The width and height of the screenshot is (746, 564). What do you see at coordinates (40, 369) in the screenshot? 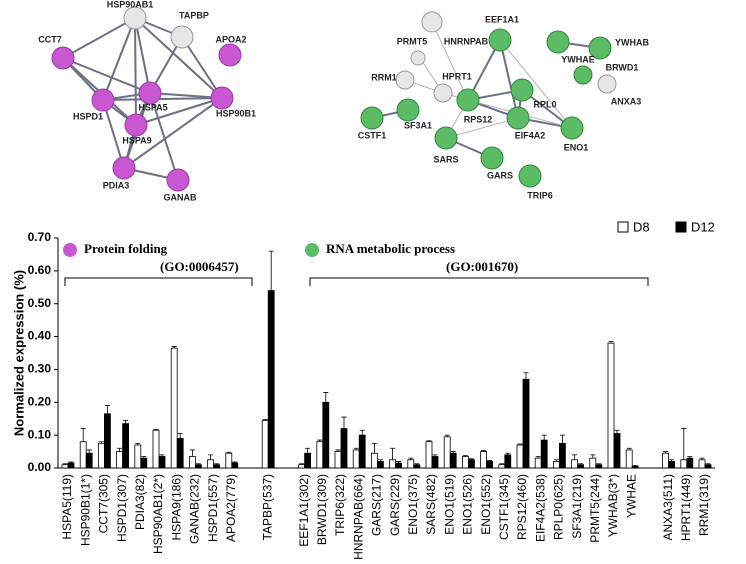
I see `y-tick-label: 0.30` at bounding box center [40, 369].